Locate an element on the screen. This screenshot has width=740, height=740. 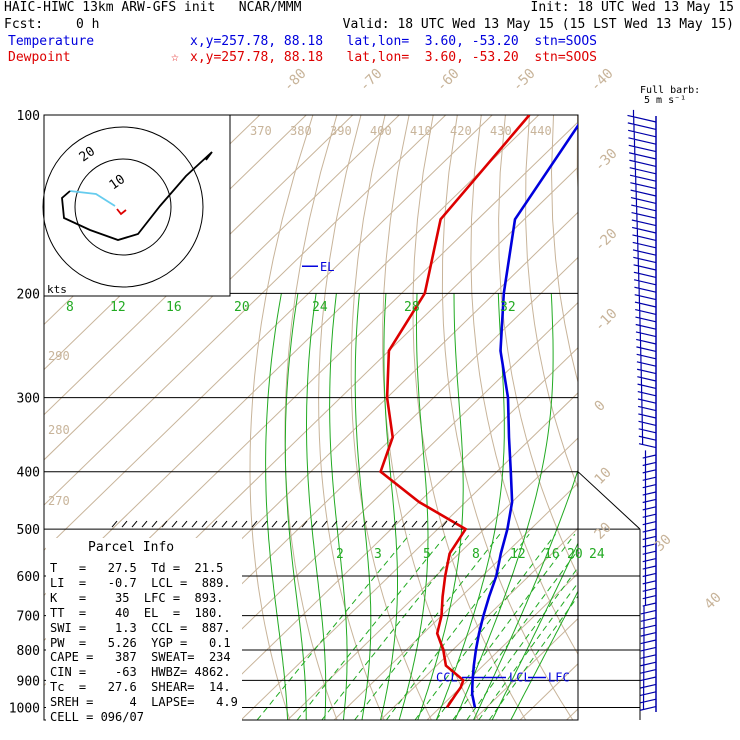
theta-label: 420 is located at coordinates (461, 131).